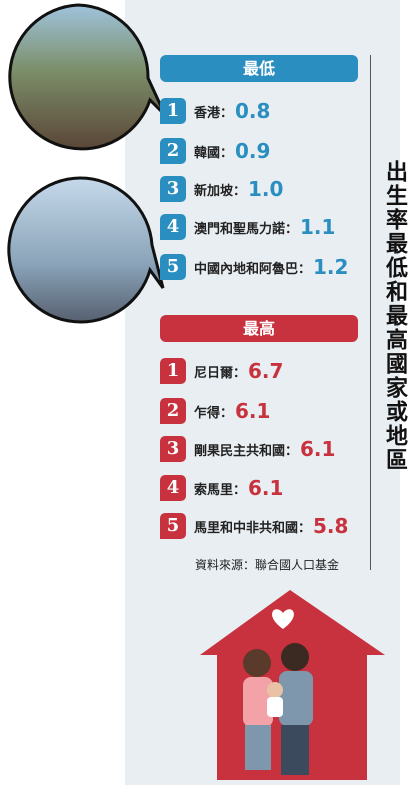 The image size is (420, 800). I want to click on photo-singapore, so click(86, 250).